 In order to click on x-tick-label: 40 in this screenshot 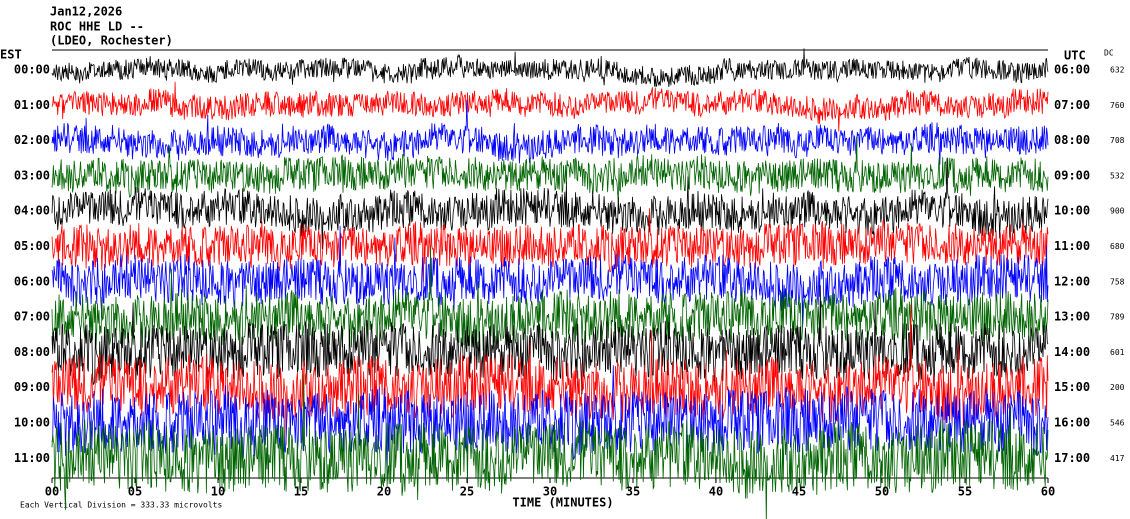, I will do `click(716, 492)`.